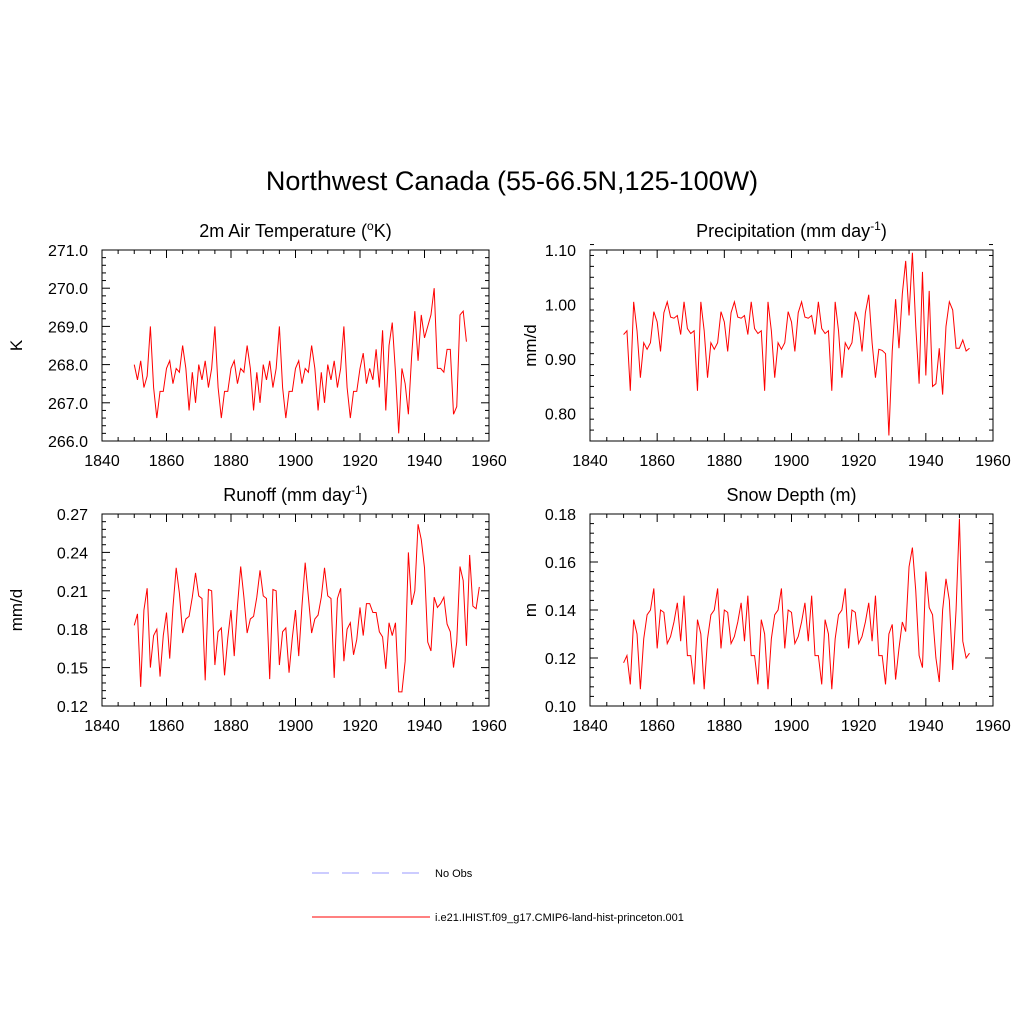 Image resolution: width=1024 pixels, height=1024 pixels. What do you see at coordinates (783, 231) in the screenshot?
I see `panel-title-main: Precipitation (mm day` at bounding box center [783, 231].